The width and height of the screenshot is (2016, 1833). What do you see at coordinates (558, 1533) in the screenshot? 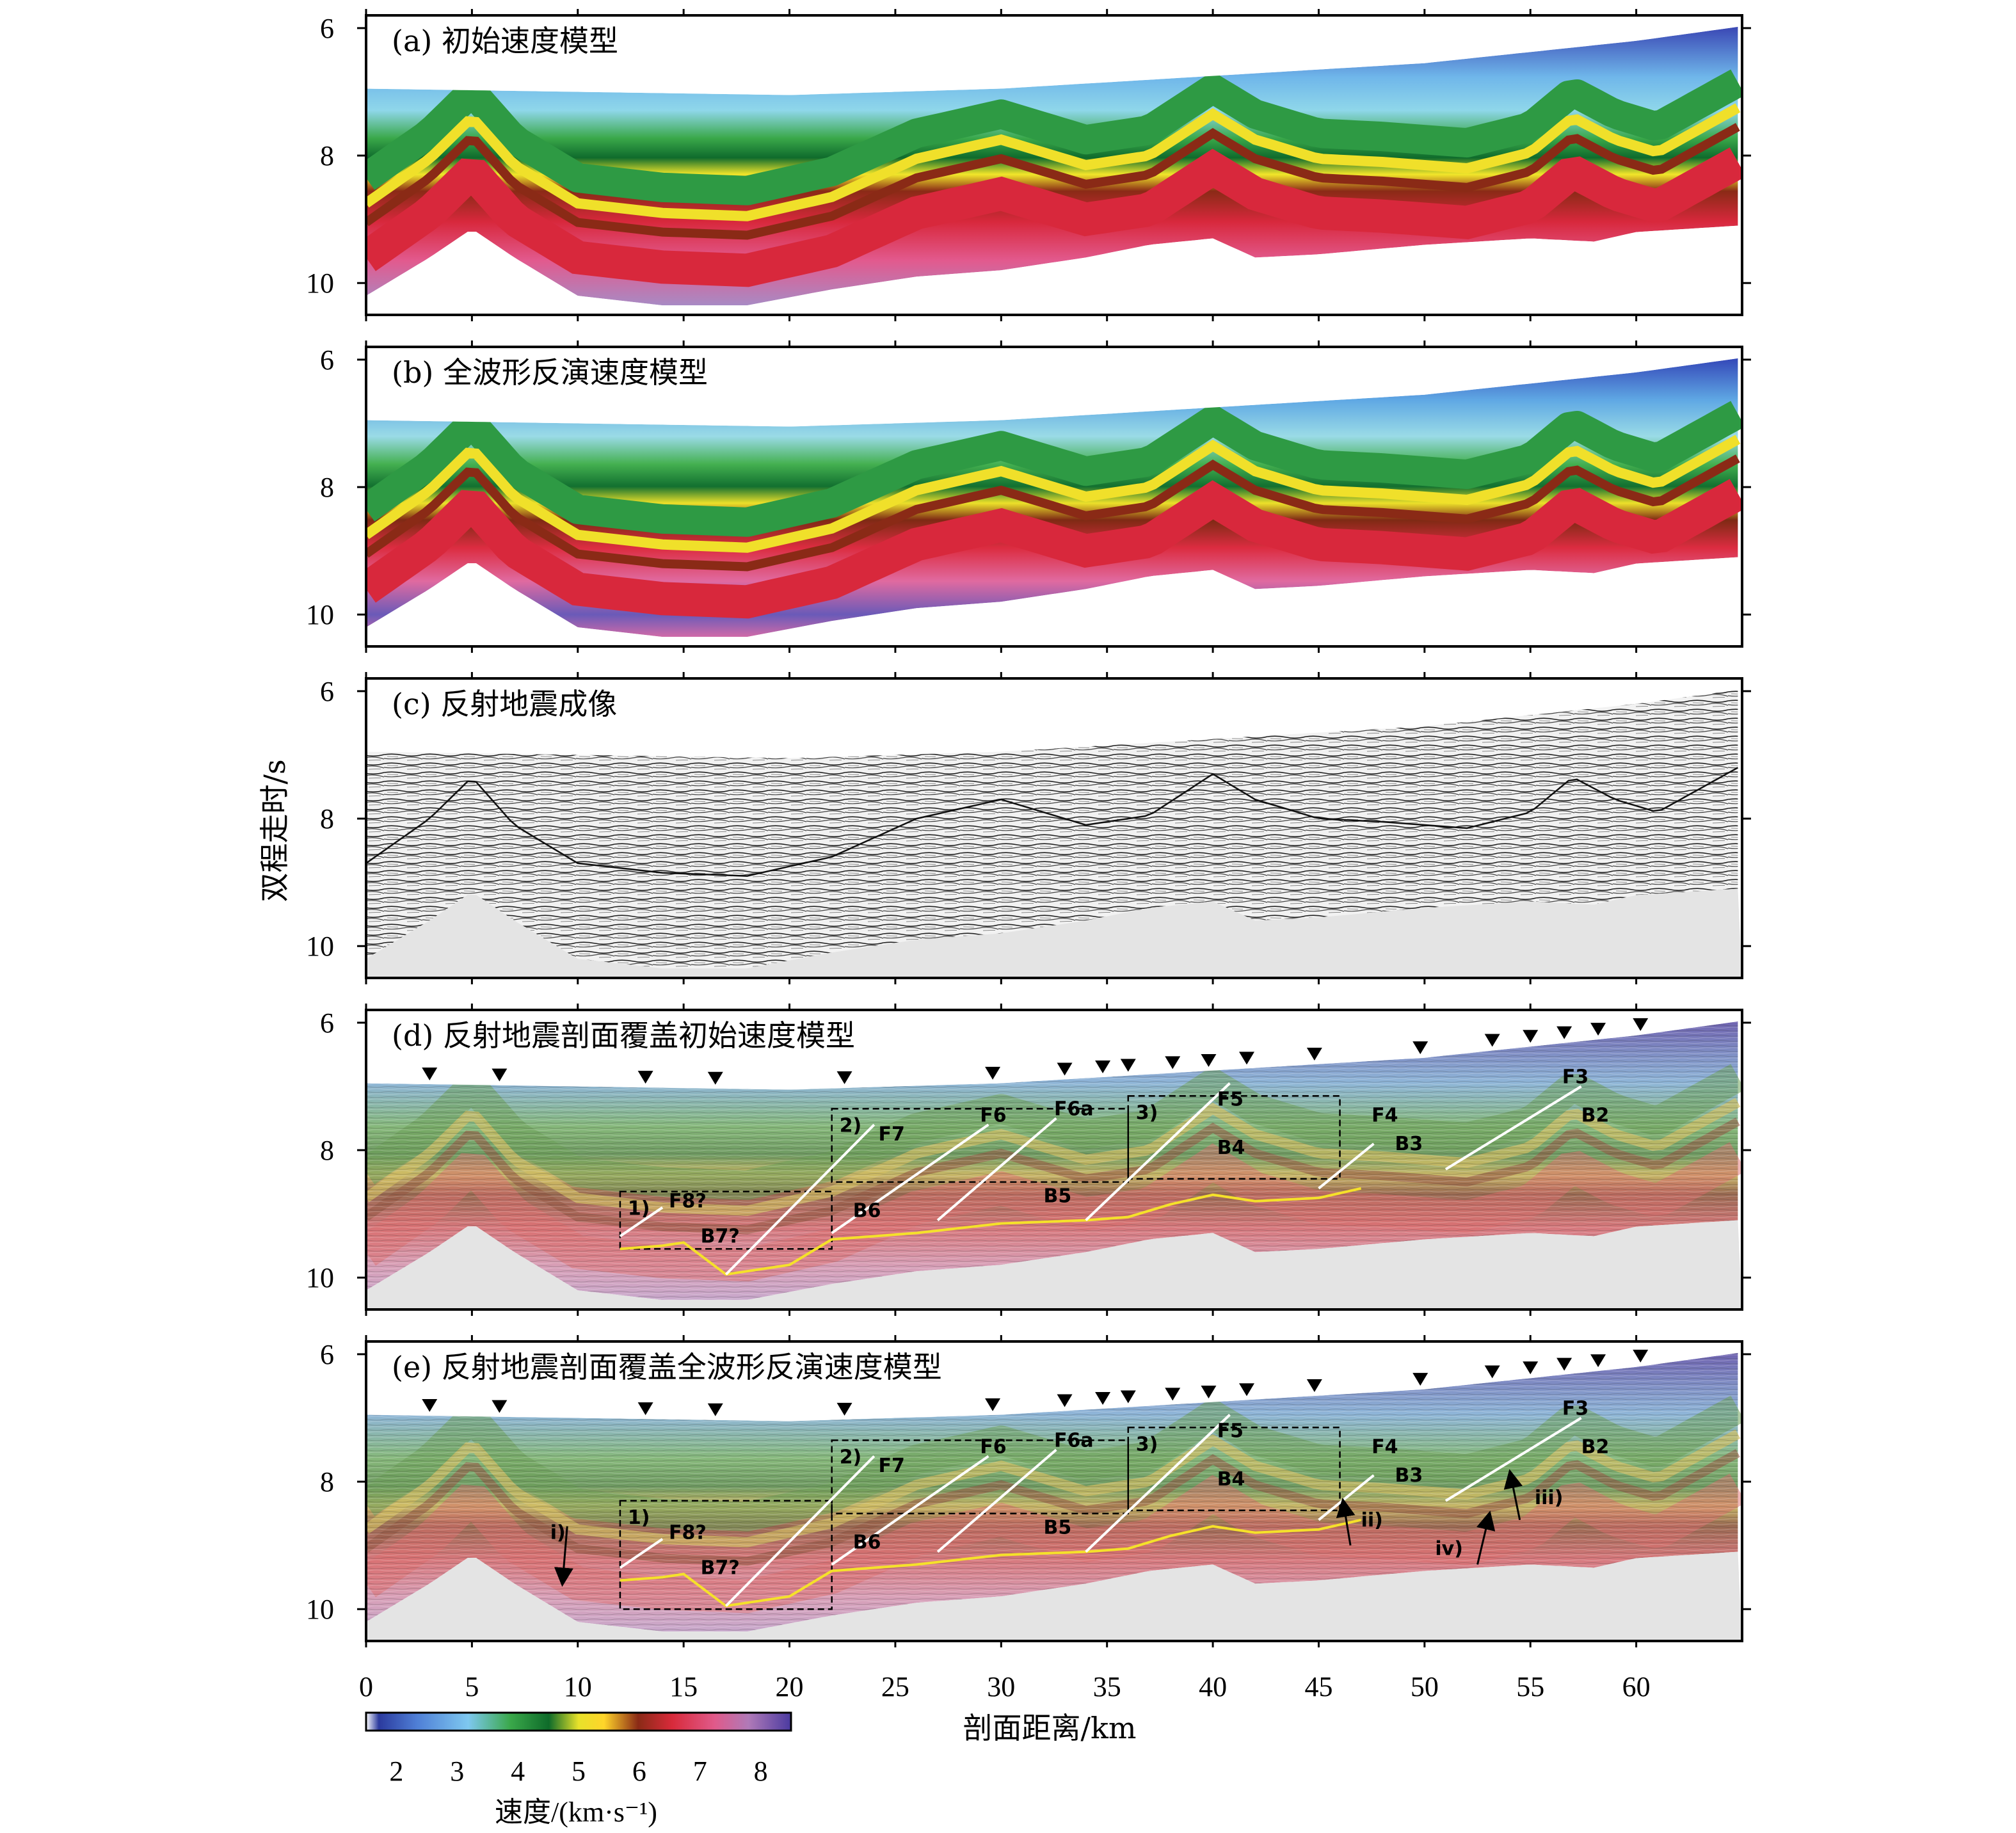
I see `arrow-label: i)` at bounding box center [558, 1533].